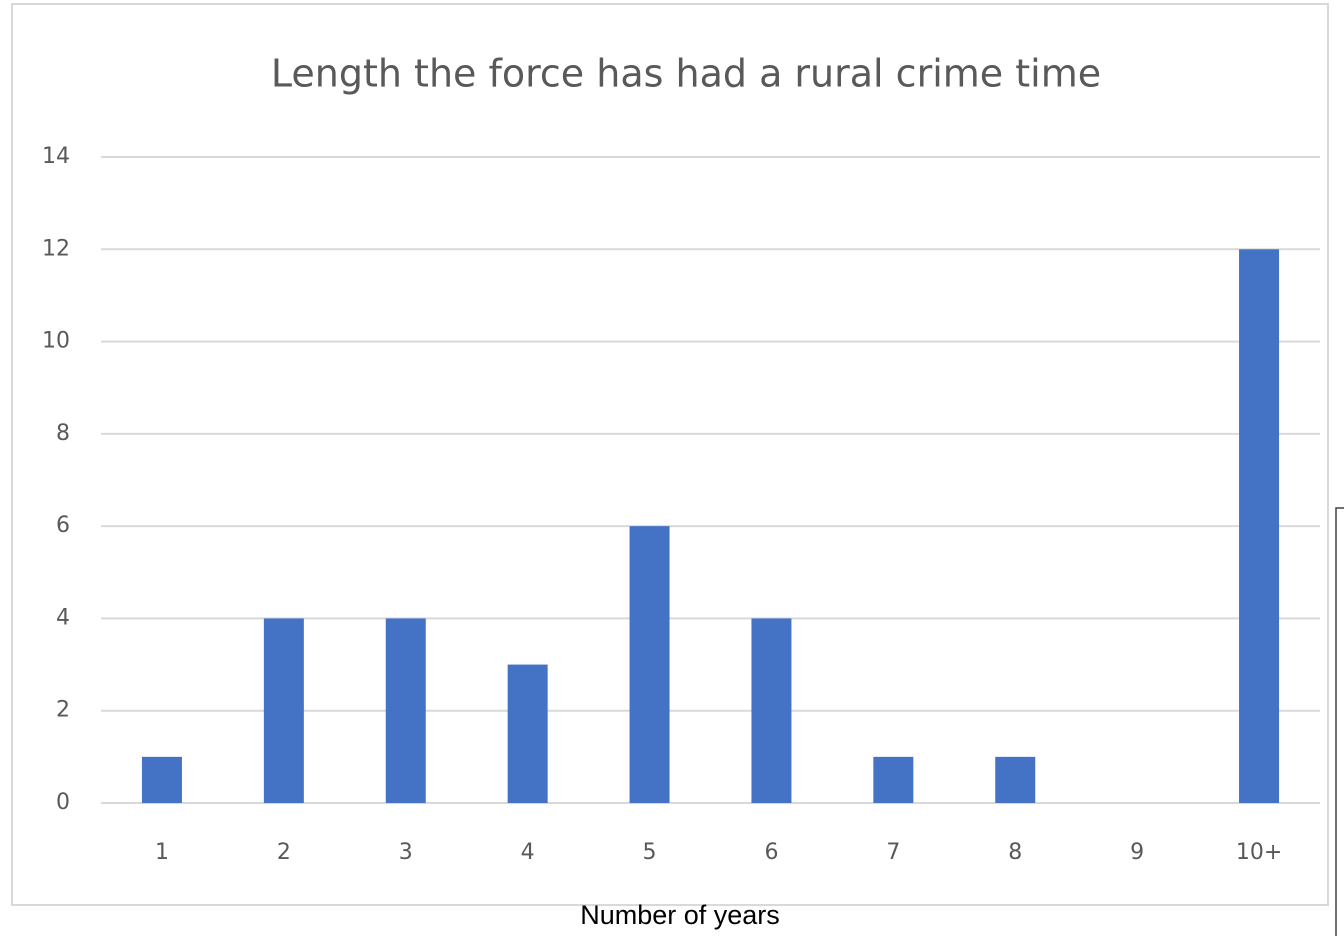 The image size is (1344, 936). Describe the element at coordinates (63, 433) in the screenshot. I see `y-tick-label: 8` at that location.